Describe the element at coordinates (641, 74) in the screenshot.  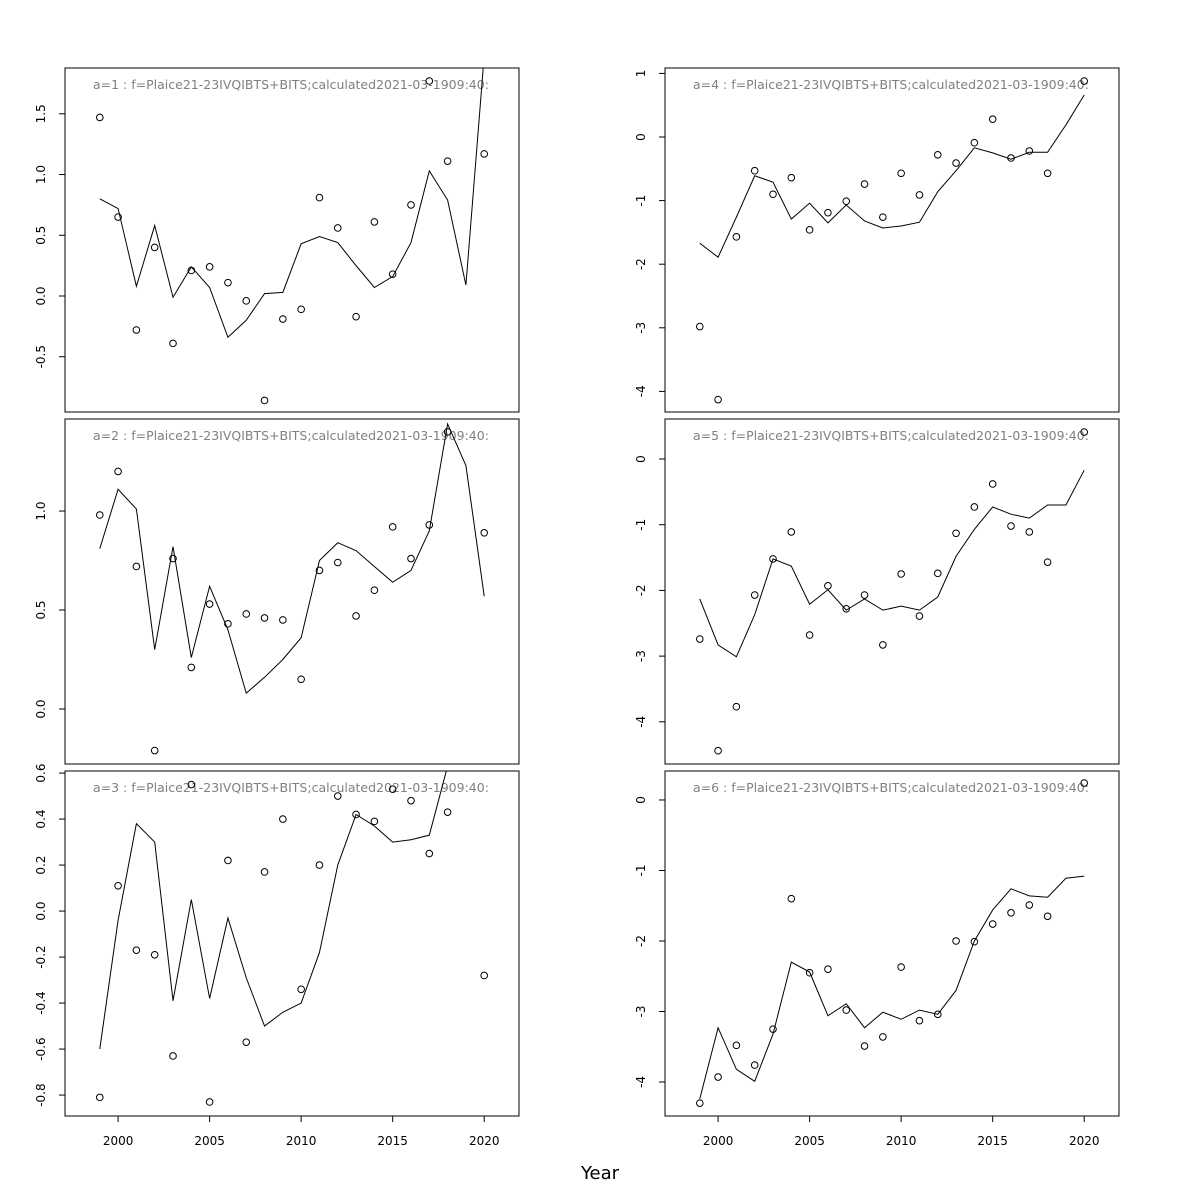
I see `y-tick-label: 1` at that location.